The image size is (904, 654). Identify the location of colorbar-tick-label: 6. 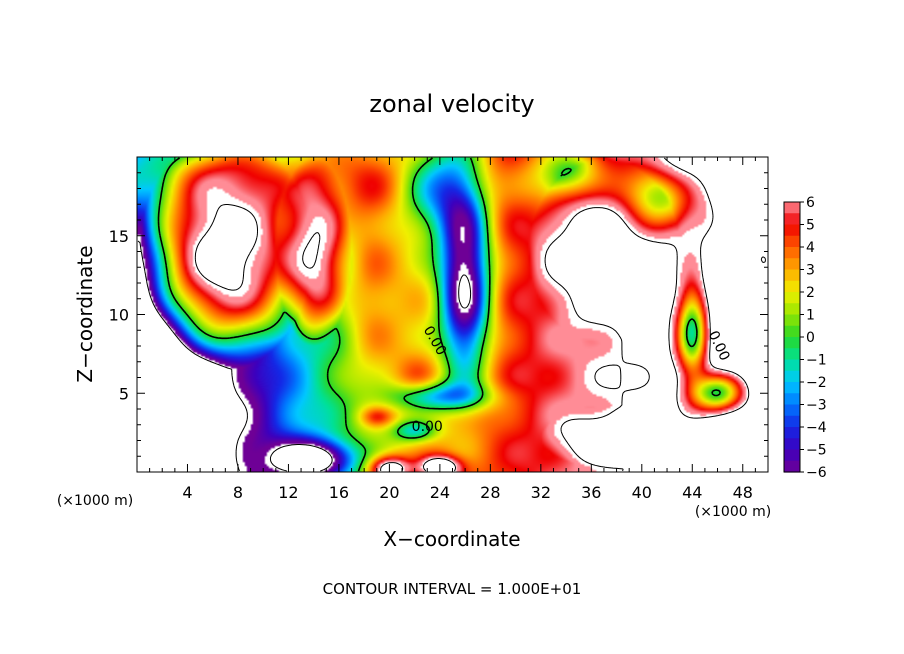
(810, 203).